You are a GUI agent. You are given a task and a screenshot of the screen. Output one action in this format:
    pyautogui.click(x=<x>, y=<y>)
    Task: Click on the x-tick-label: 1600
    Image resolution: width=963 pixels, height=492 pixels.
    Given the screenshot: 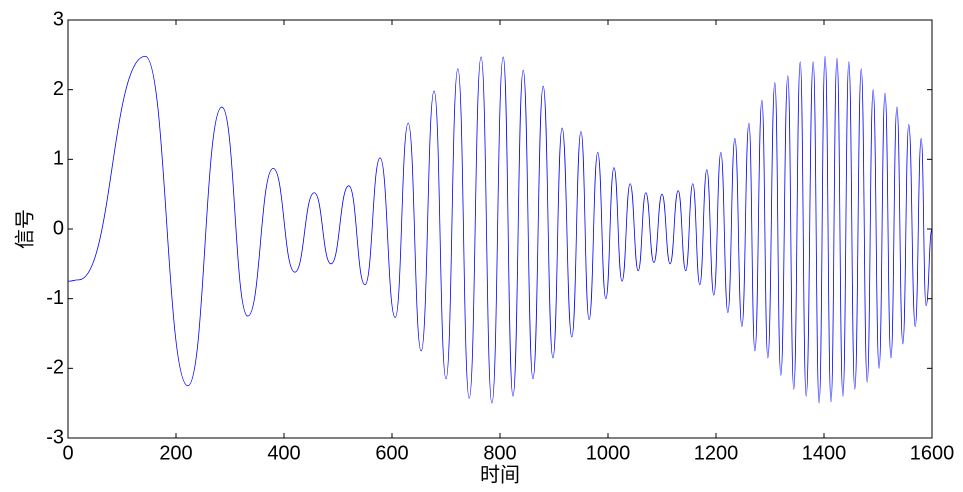 What is the action you would take?
    pyautogui.click(x=932, y=453)
    